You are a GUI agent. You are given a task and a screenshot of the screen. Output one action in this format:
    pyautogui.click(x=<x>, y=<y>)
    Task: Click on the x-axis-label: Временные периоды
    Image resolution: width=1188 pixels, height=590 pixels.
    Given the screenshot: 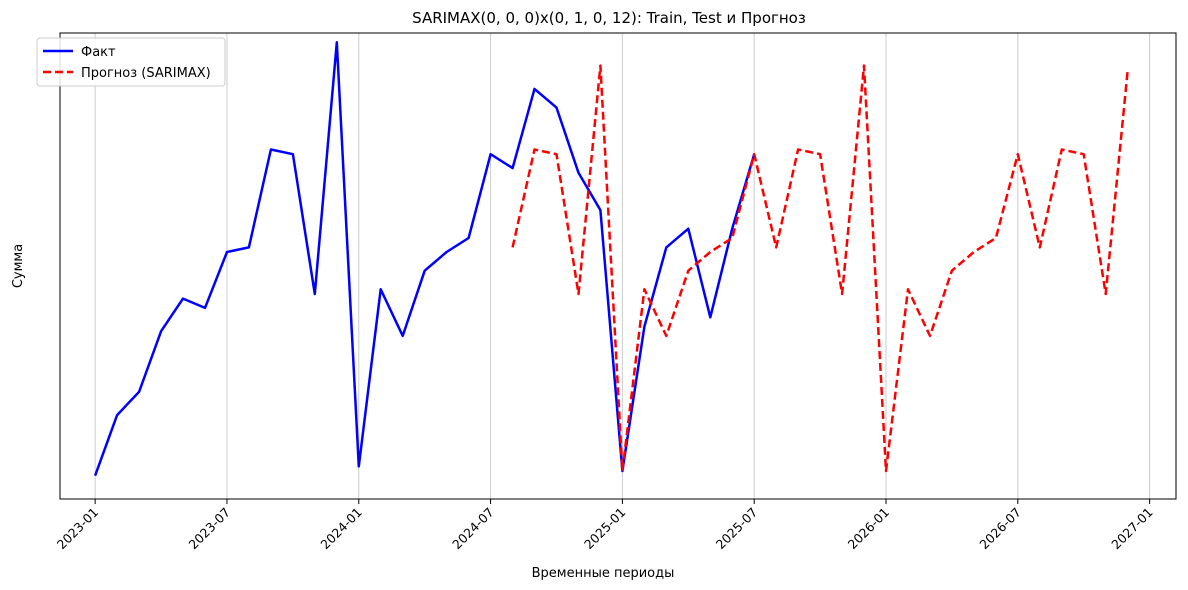 What is the action you would take?
    pyautogui.click(x=603, y=573)
    